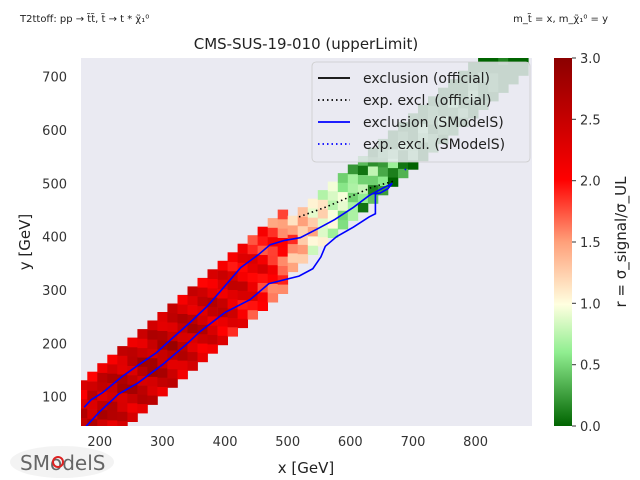 This screenshot has width=640, height=480. Describe the element at coordinates (413, 442) in the screenshot. I see `x-tick-label: 700` at that location.